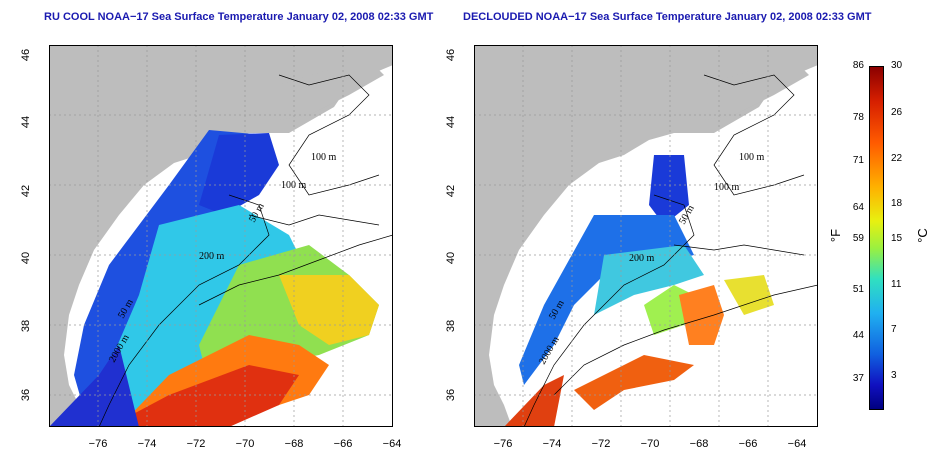  I want to click on colorbar-f-tick: 44, so click(858, 335).